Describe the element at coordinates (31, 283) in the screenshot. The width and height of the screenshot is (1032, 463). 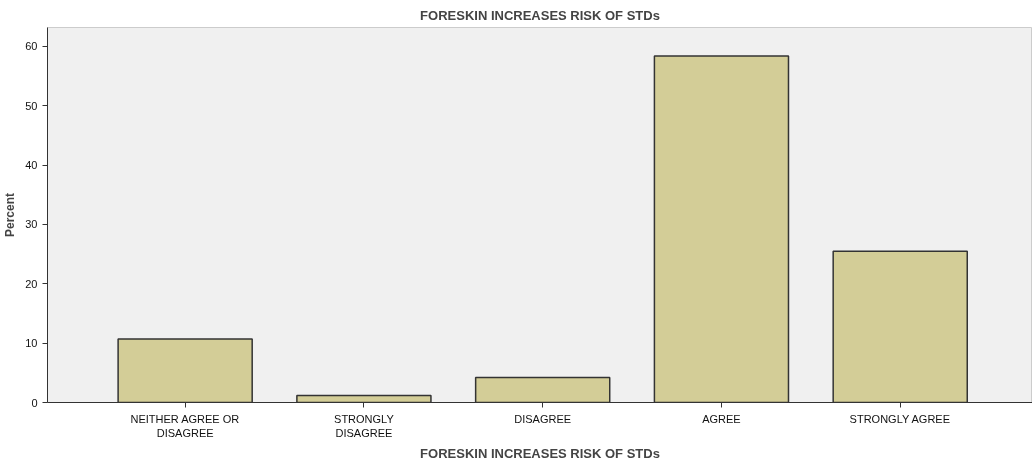
I see `y-tick-label: 20` at that location.